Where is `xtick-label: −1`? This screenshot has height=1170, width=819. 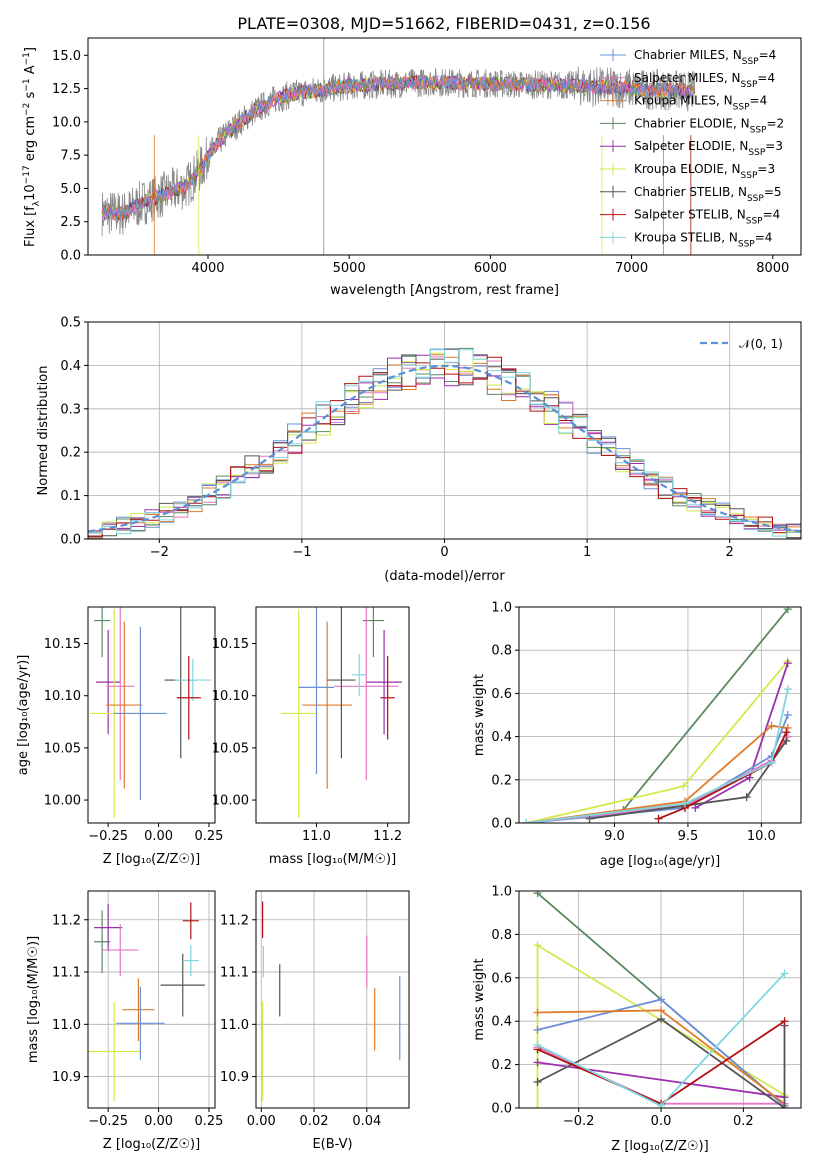
xtick-label: −1 is located at coordinates (301, 552).